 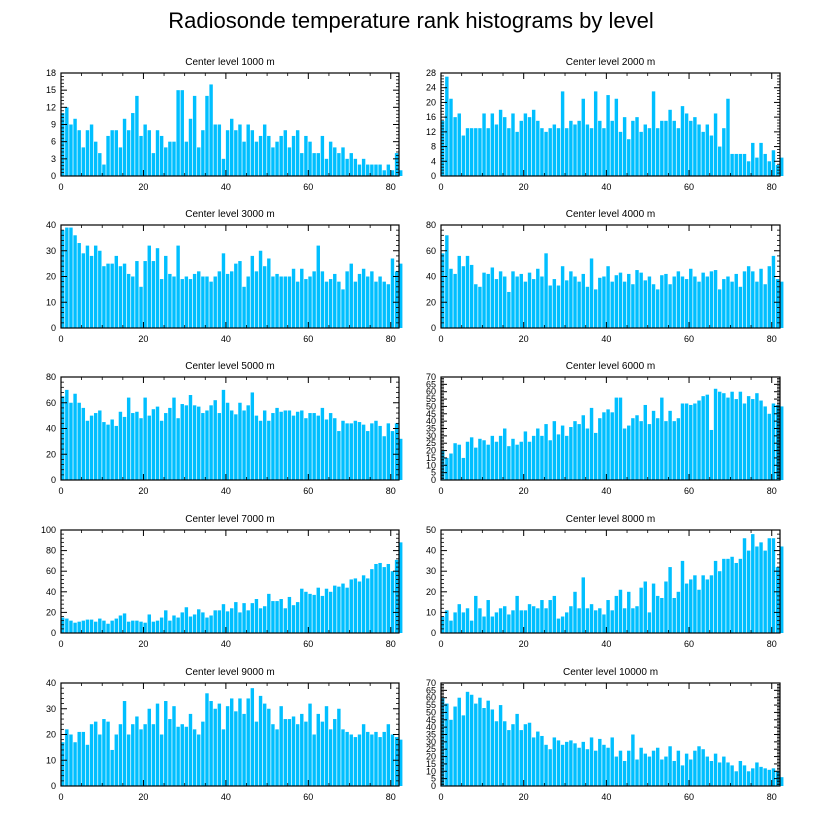 I want to click on y-tick-label: 10, so click(x=431, y=465).